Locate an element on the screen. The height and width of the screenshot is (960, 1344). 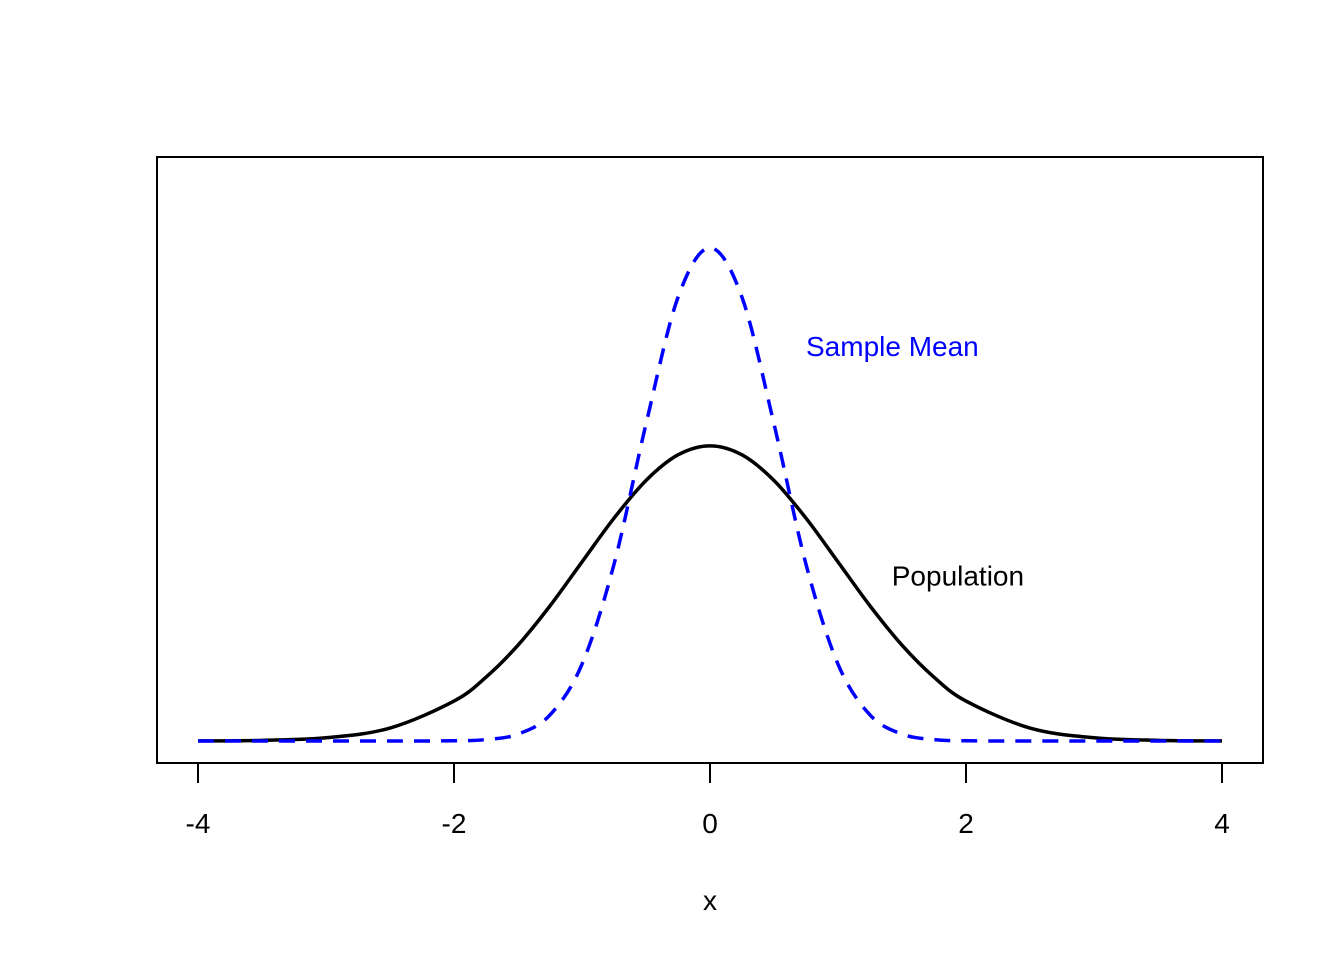
annotation-layer: Sample Mean Population is located at coordinates (915, 461).